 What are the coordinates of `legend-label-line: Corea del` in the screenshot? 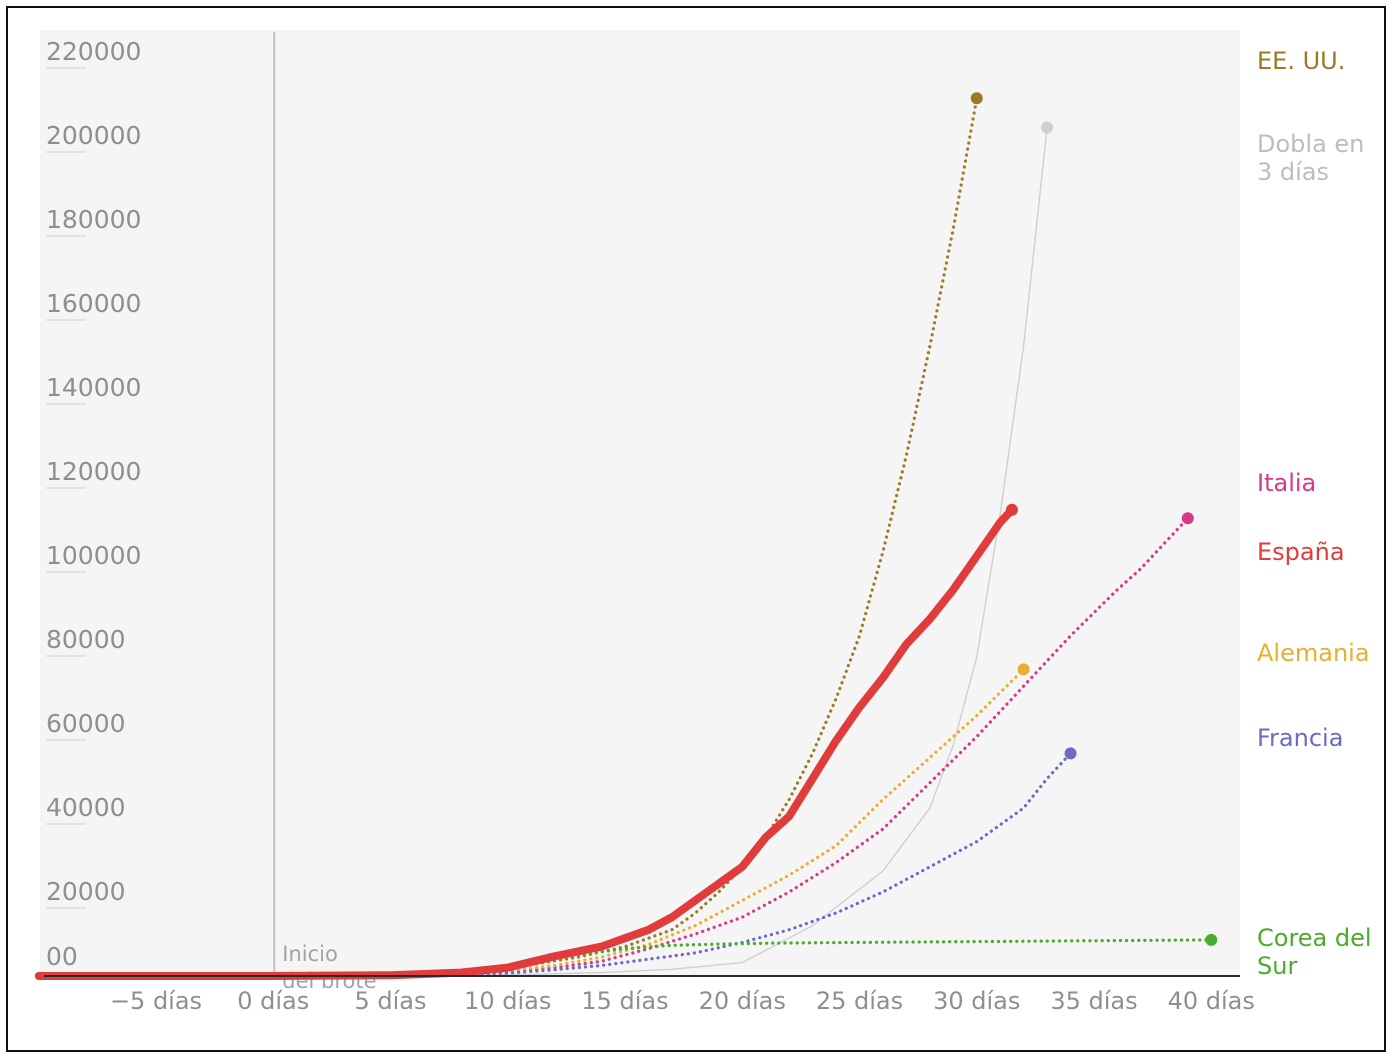 It's located at (1314, 938).